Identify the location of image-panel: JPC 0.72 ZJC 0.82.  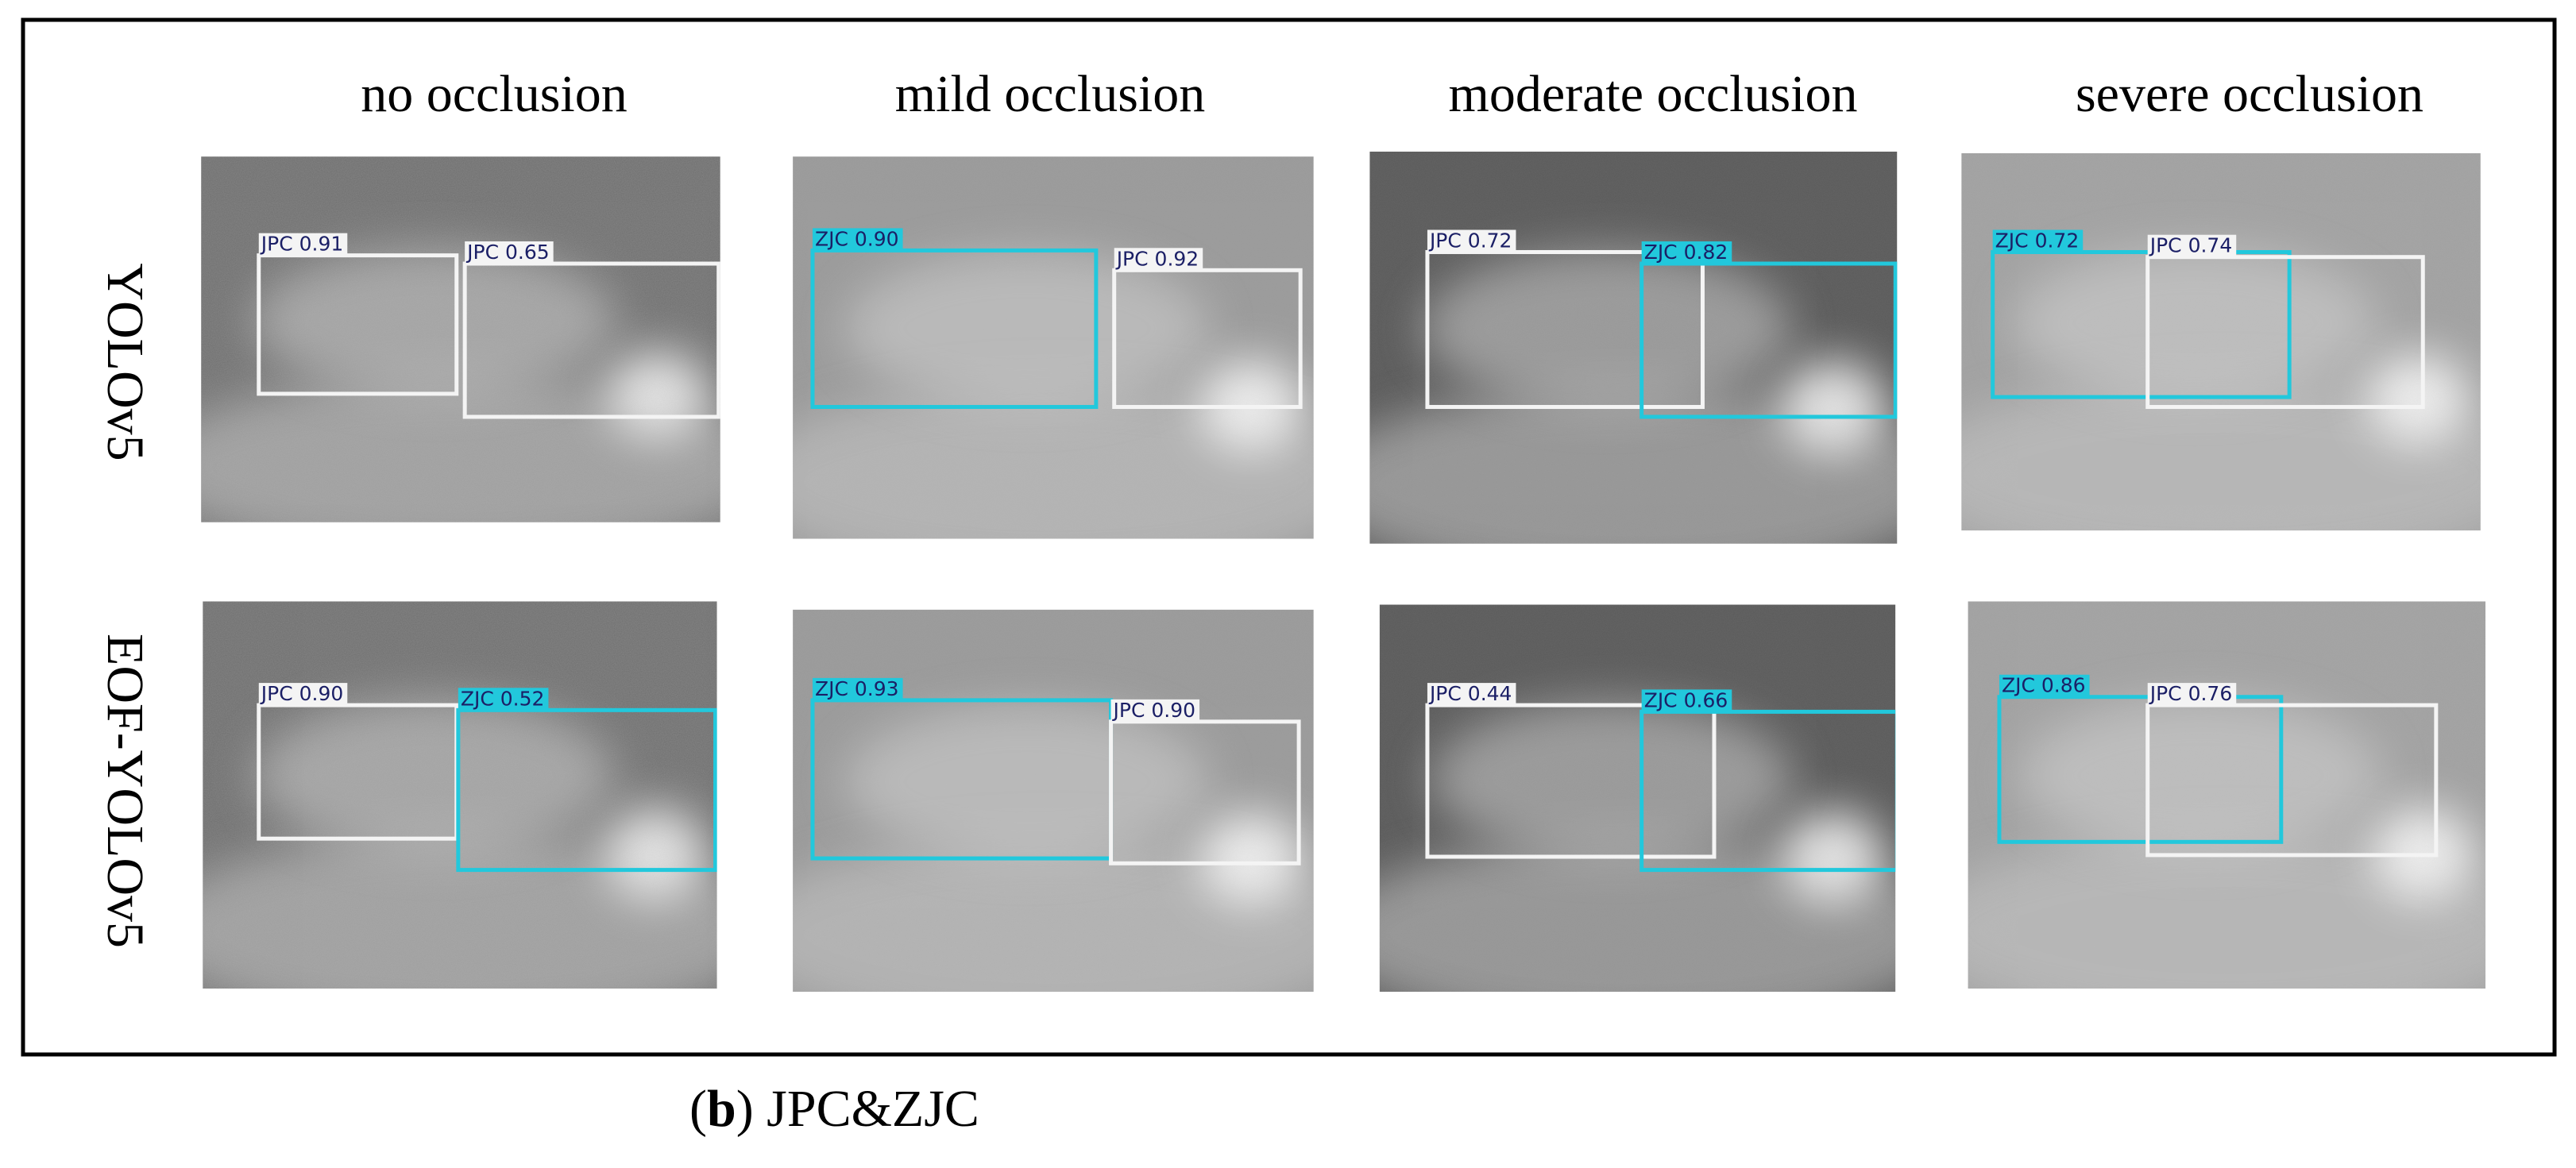
(1634, 347).